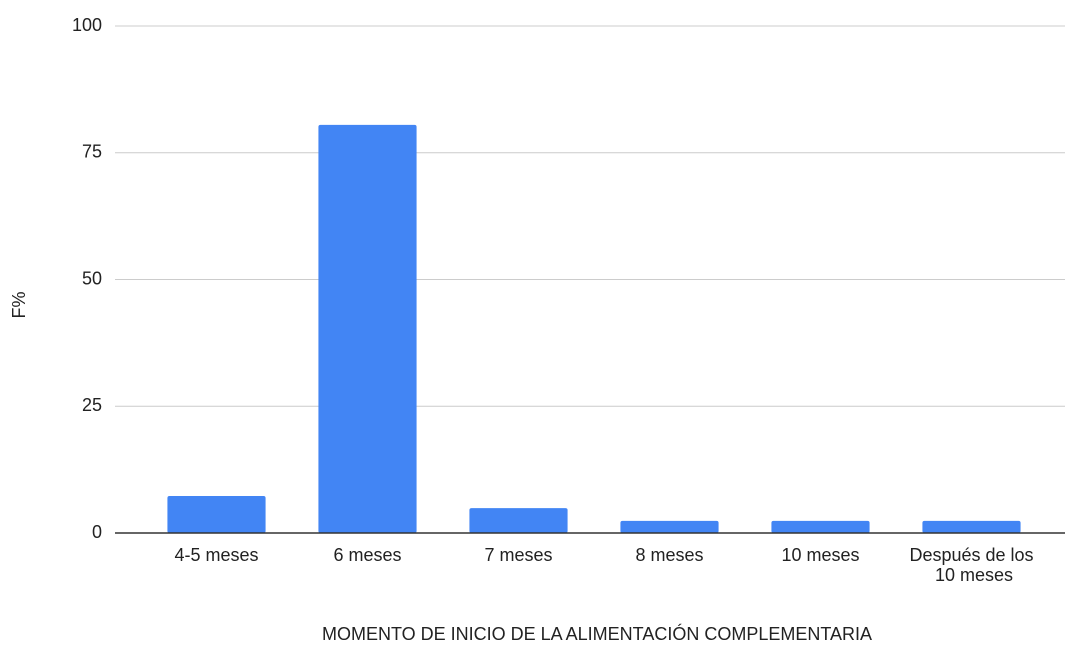 The width and height of the screenshot is (1065, 646). Describe the element at coordinates (19, 305) in the screenshot. I see `y-axis-title: F%` at that location.